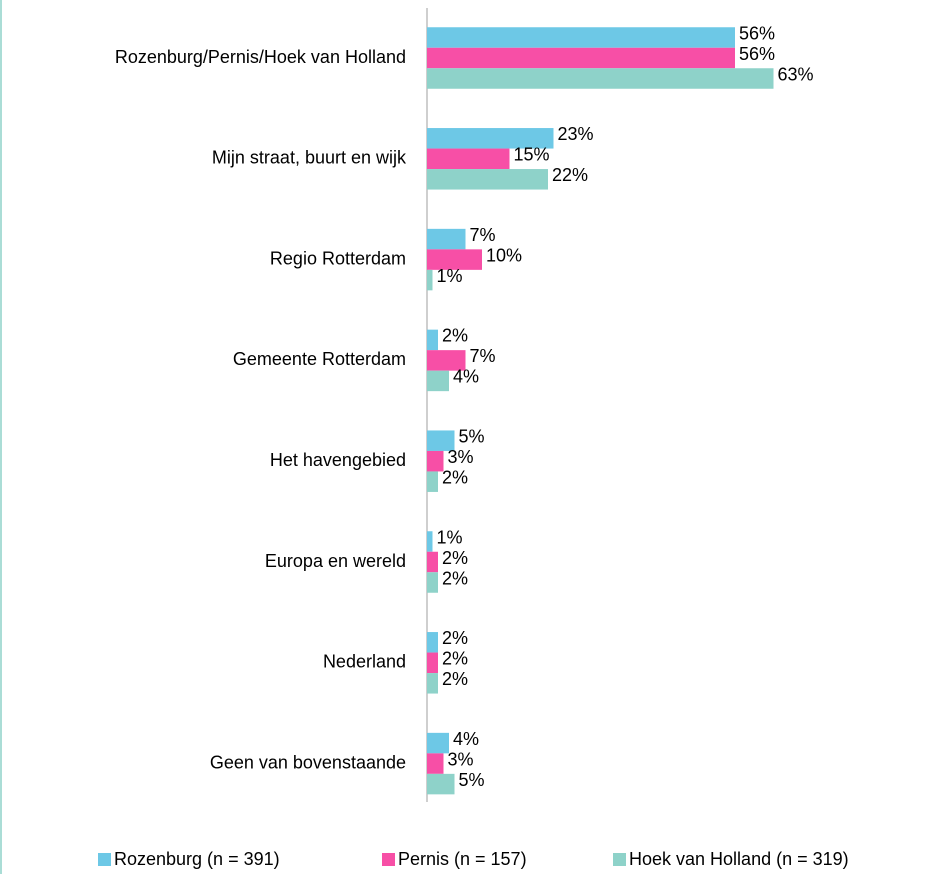 This screenshot has width=939, height=874. Describe the element at coordinates (260, 57) in the screenshot. I see `category-label: Rozenburg/Pernis/Hoek van Holland` at that location.